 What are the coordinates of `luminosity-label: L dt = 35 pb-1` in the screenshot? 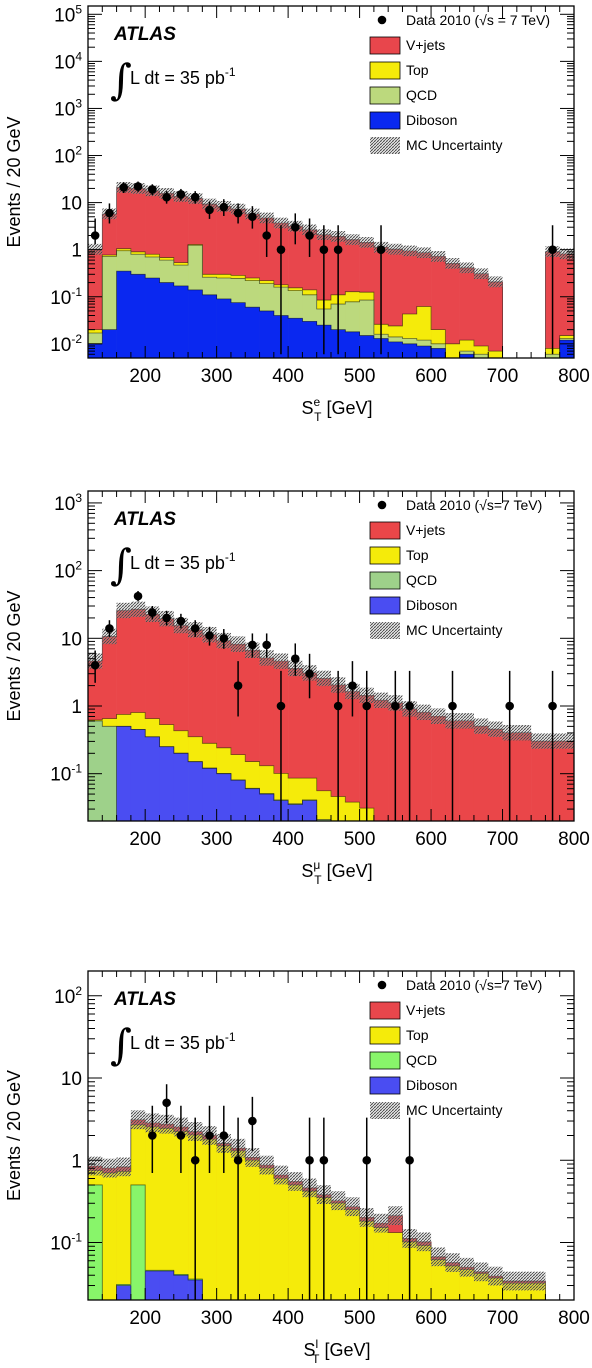 It's located at (183, 561).